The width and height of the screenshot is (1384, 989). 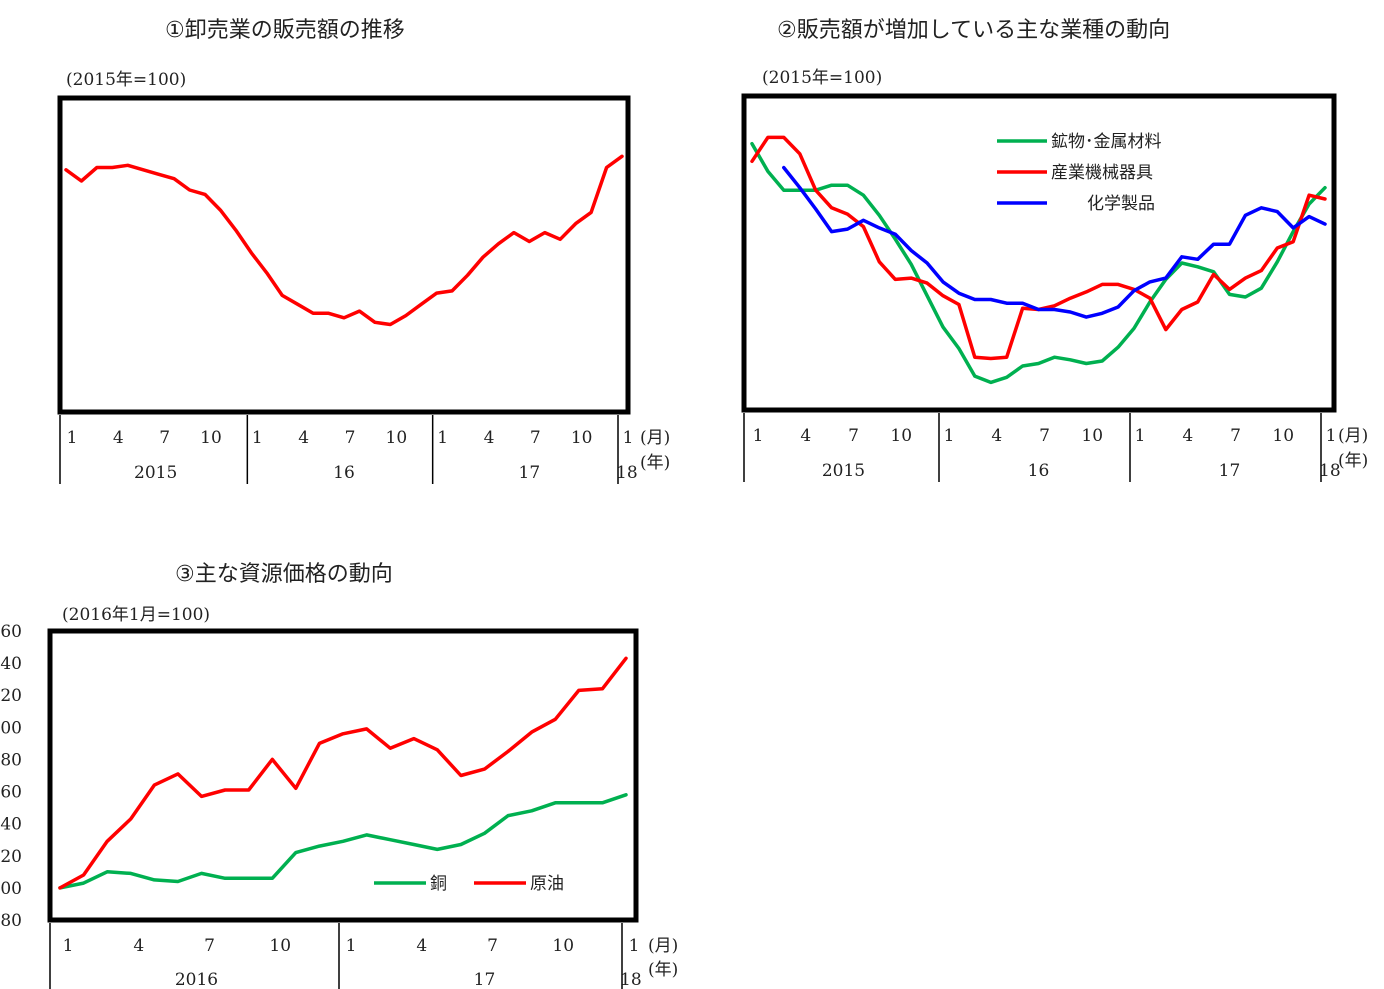 I want to click on chart2-subtitle: (2015年=100), so click(x=822, y=78).